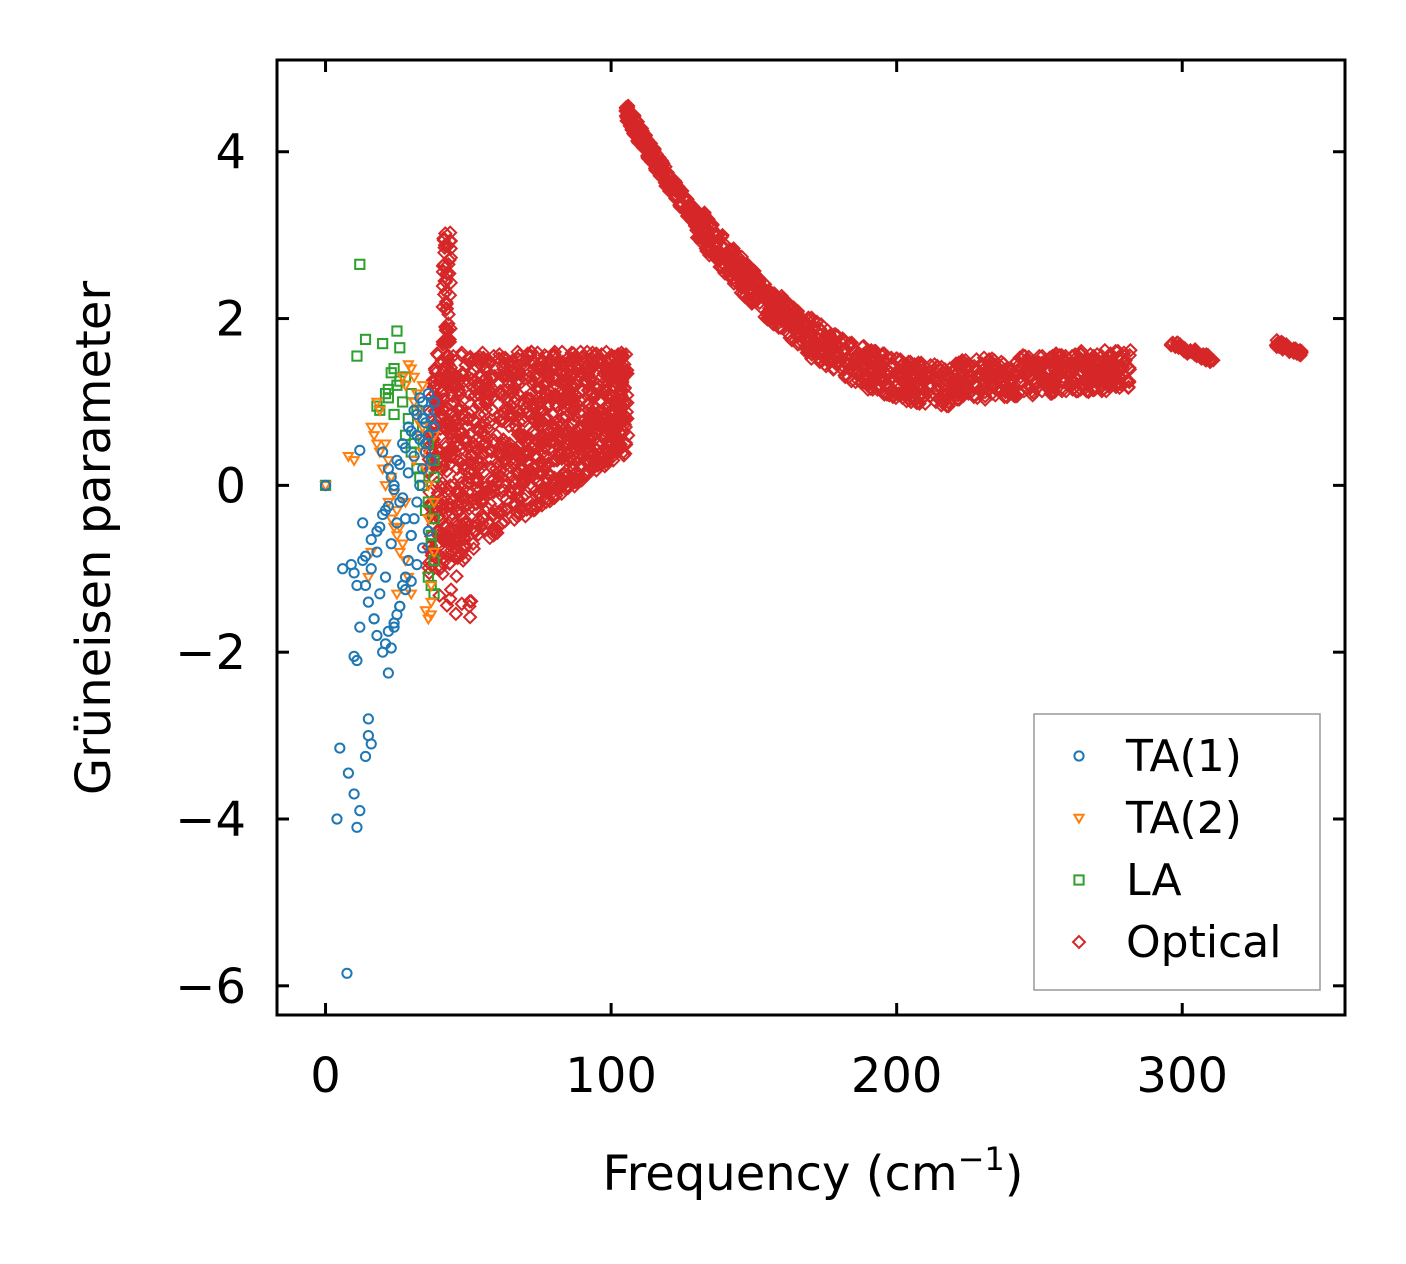 This screenshot has width=1406, height=1264. What do you see at coordinates (779, 1174) in the screenshot?
I see `x-axis-label-main: Frequency (cm` at bounding box center [779, 1174].